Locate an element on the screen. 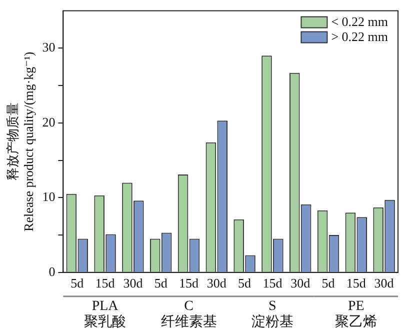 The image size is (406, 334). y-tick-label: 0 is located at coordinates (52, 271).